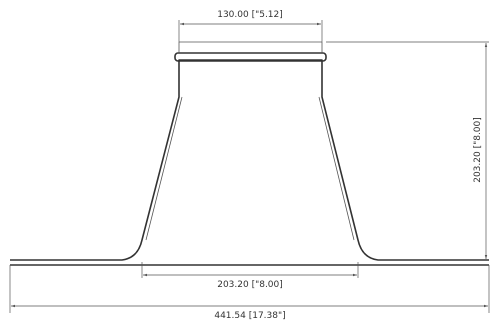  I want to click on cone-inner-right, so click(336, 168).